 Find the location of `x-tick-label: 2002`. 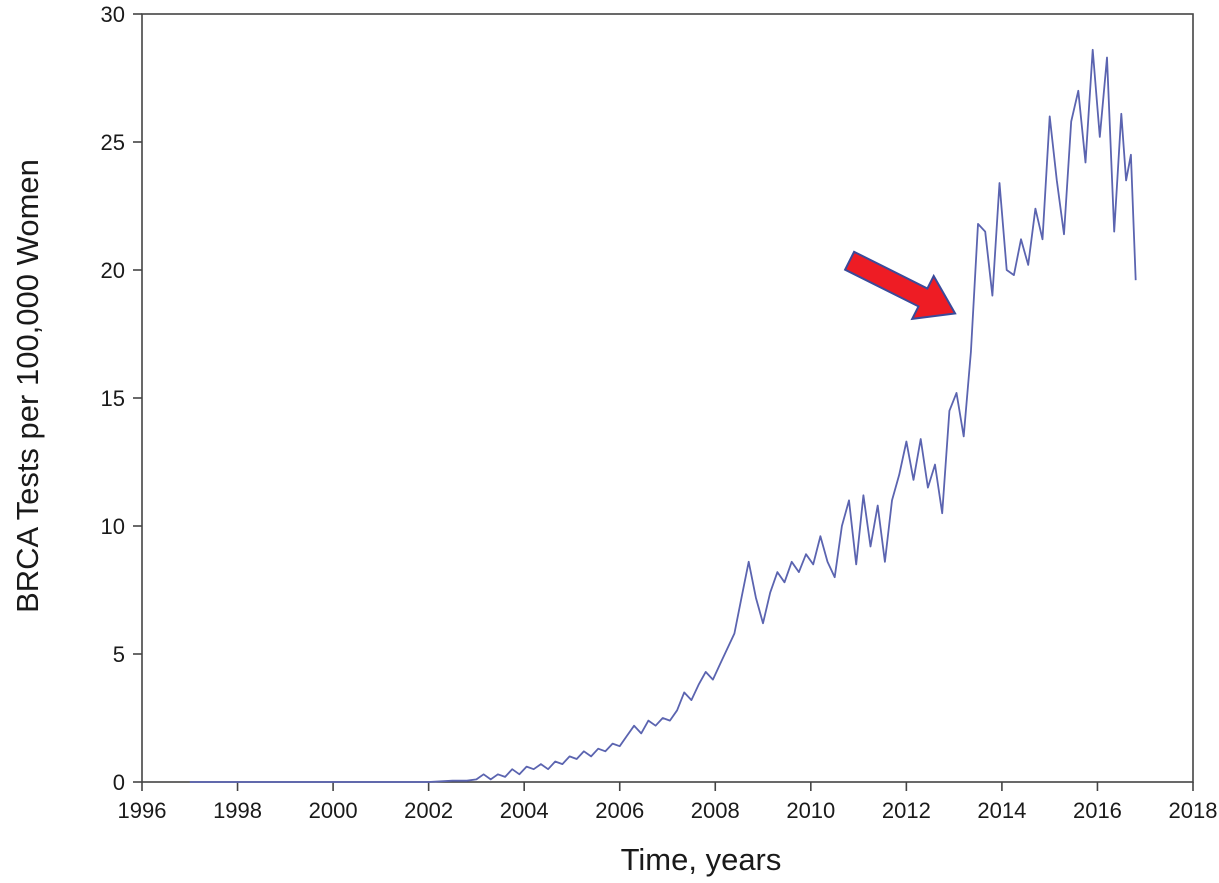

x-tick-label: 2002 is located at coordinates (428, 810).